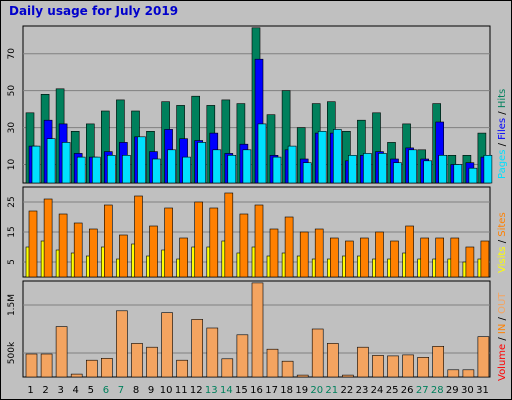 The image size is (512, 400). What do you see at coordinates (106, 390) in the screenshot?
I see `x-tick-label-day: 6` at bounding box center [106, 390].